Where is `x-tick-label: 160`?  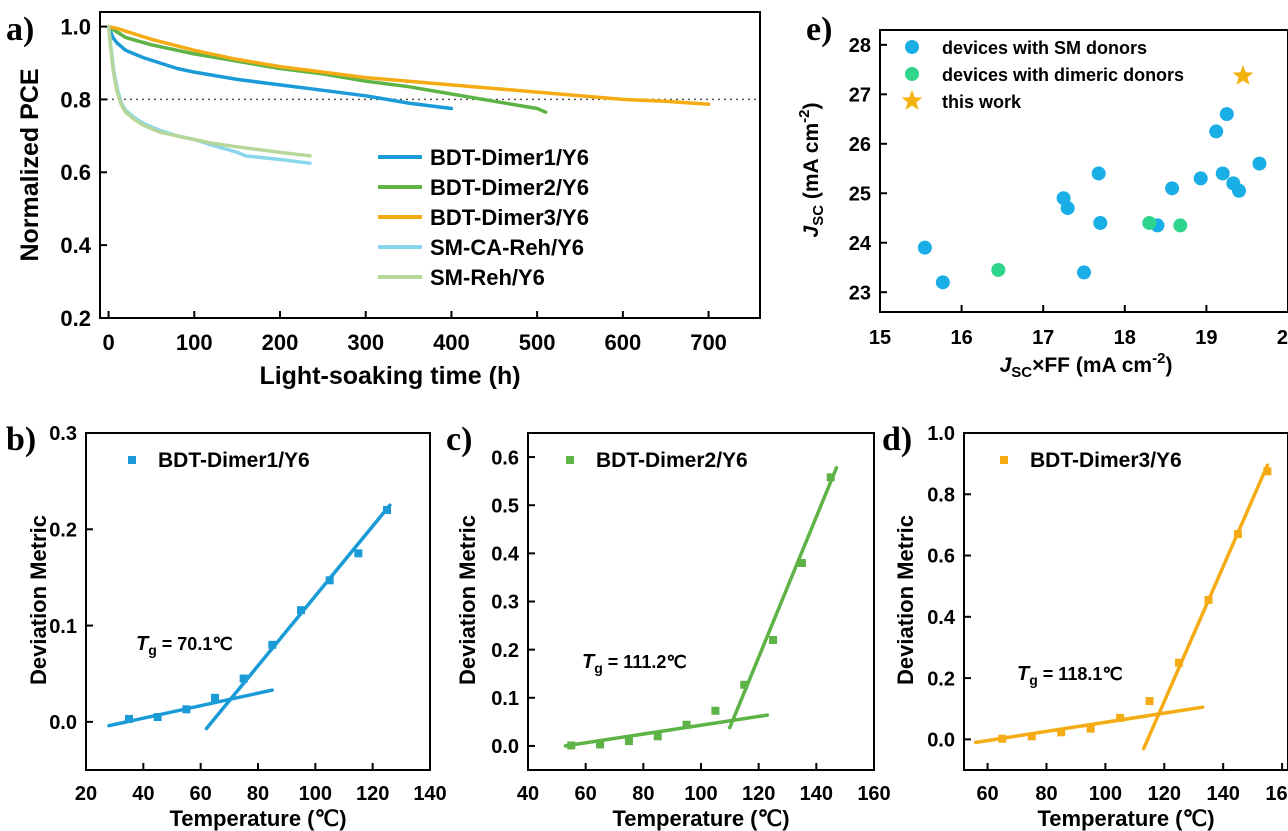
x-tick-label: 160 is located at coordinates (873, 794).